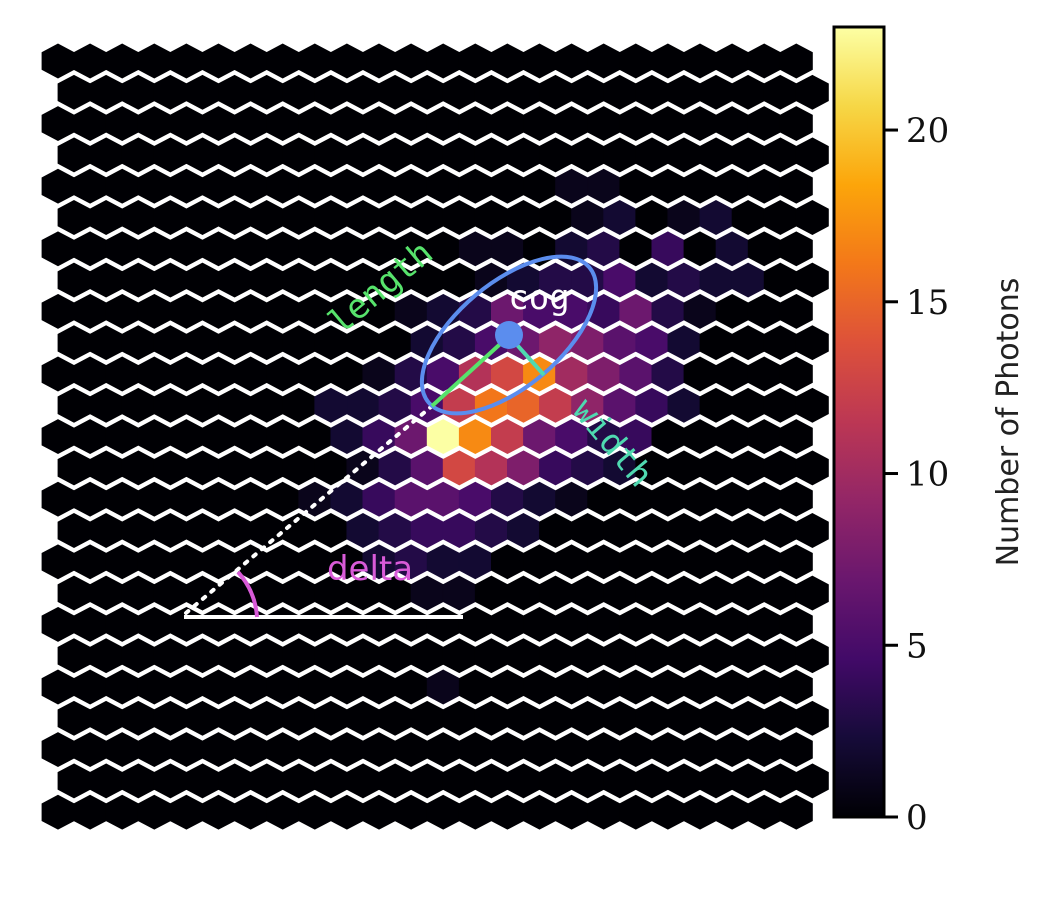 The image size is (1063, 897). Describe the element at coordinates (1008, 422) in the screenshot. I see `colorbar-label: Number of Photons` at that location.